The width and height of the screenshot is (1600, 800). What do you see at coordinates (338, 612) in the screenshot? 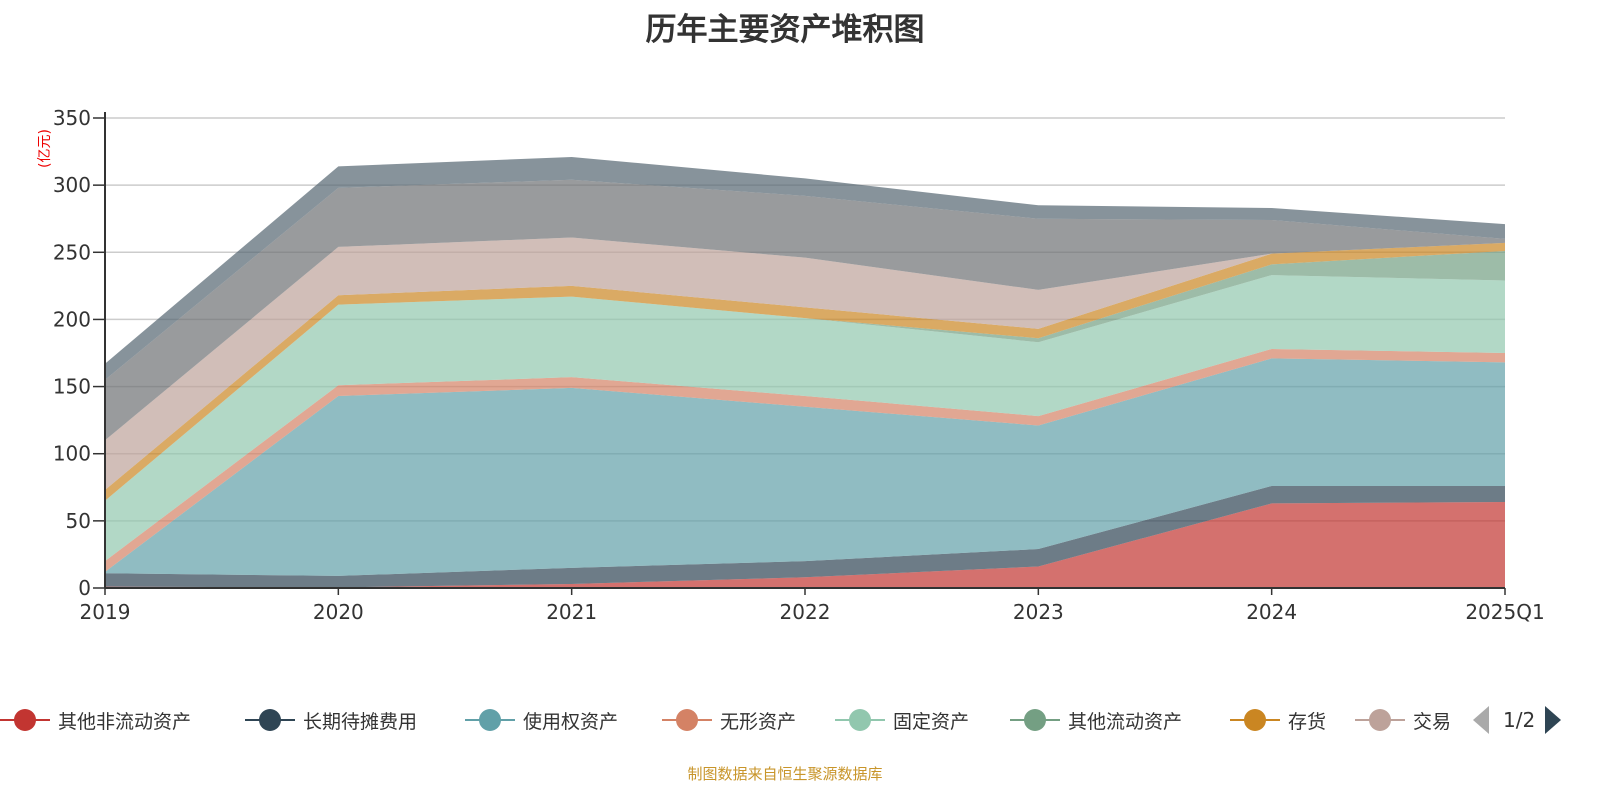
I see `x-tick-label: 2020` at bounding box center [338, 612].